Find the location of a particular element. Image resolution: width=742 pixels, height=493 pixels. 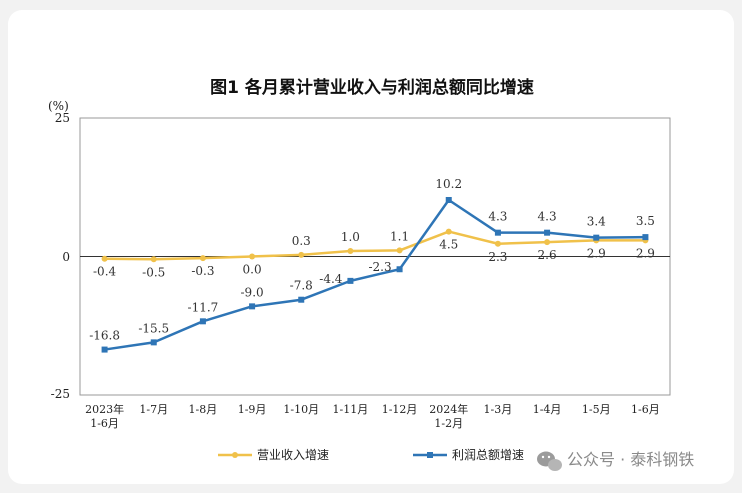

x-tick-label: 1-7月 is located at coordinates (153, 409).